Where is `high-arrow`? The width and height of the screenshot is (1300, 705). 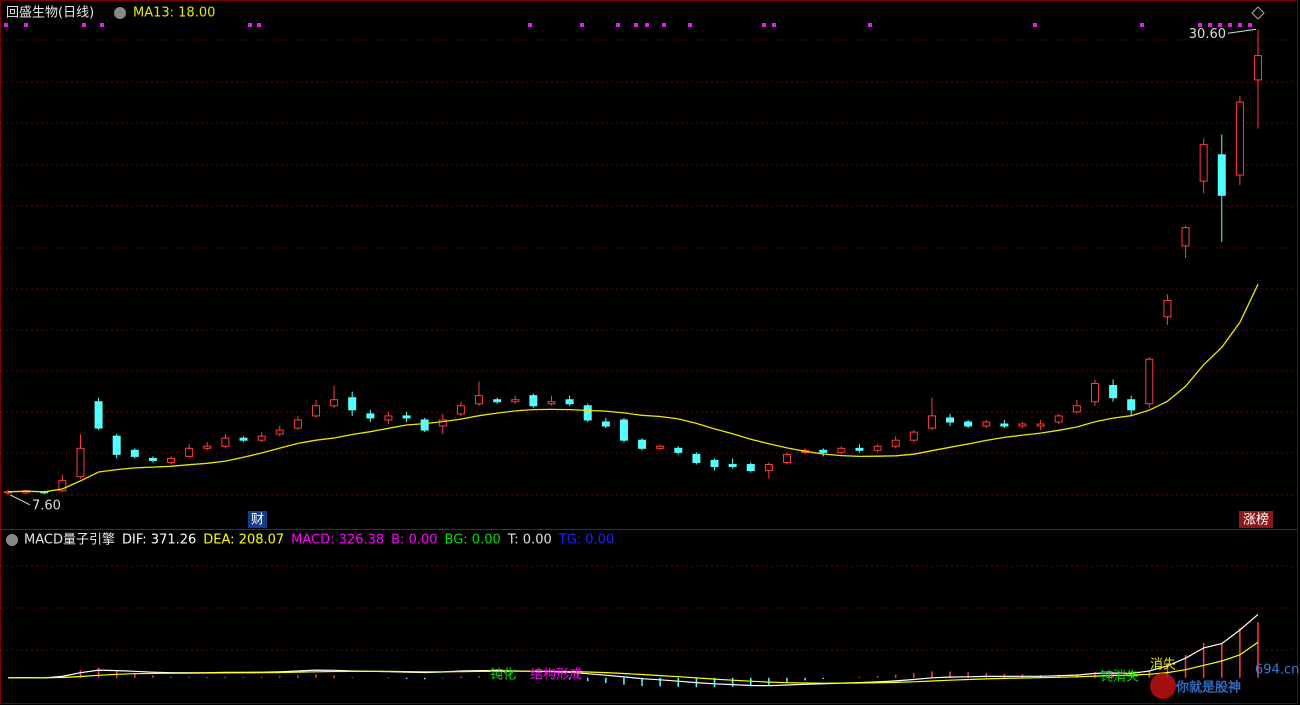
high-arrow is located at coordinates (1242, 31).